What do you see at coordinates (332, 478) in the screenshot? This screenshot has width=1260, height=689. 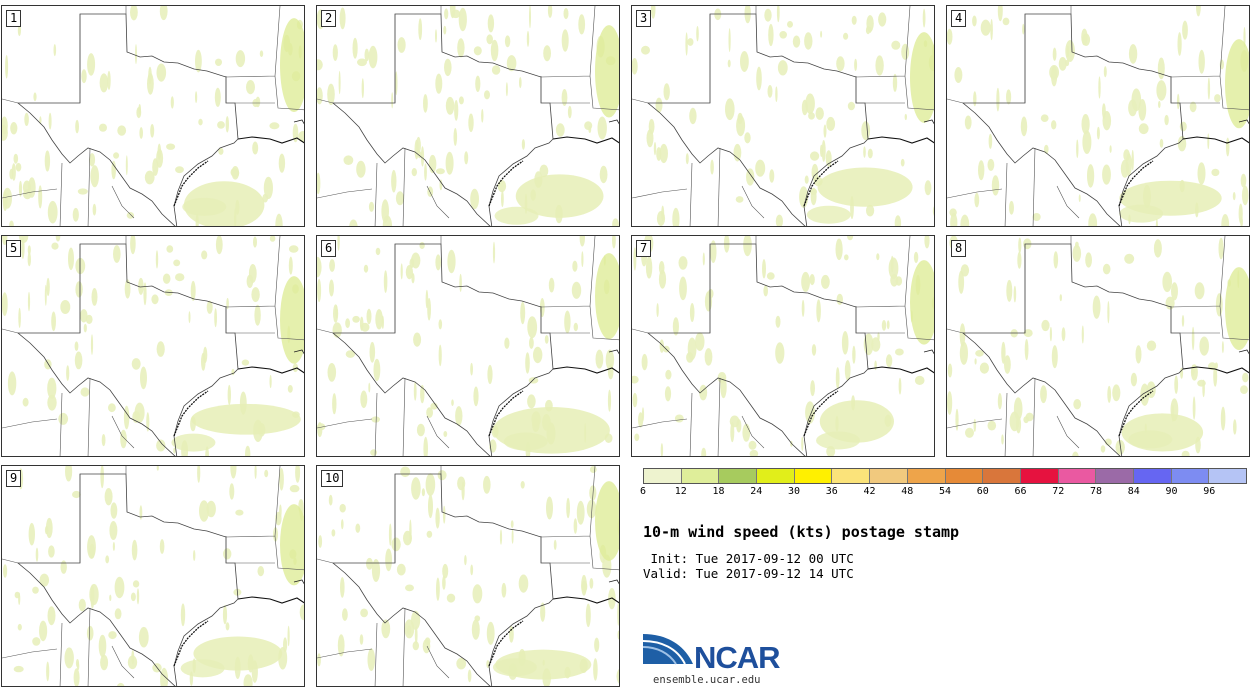 I see `member-label: 10` at bounding box center [332, 478].